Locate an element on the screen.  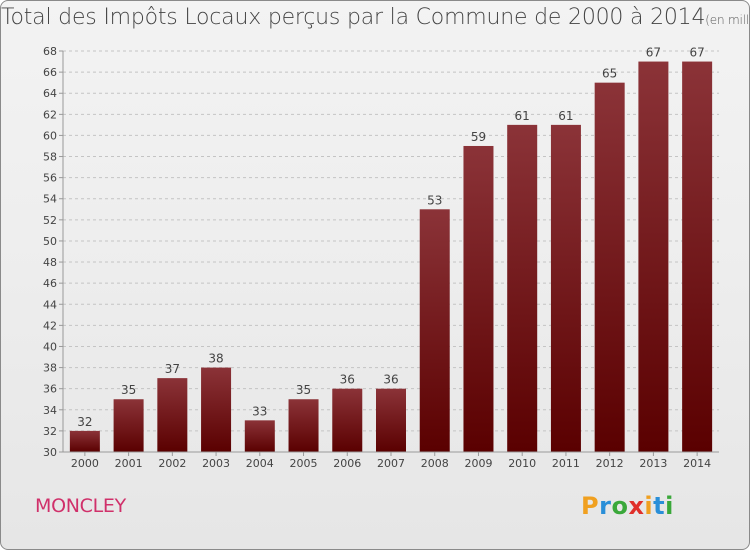
bar-2000 is located at coordinates (84, 441).